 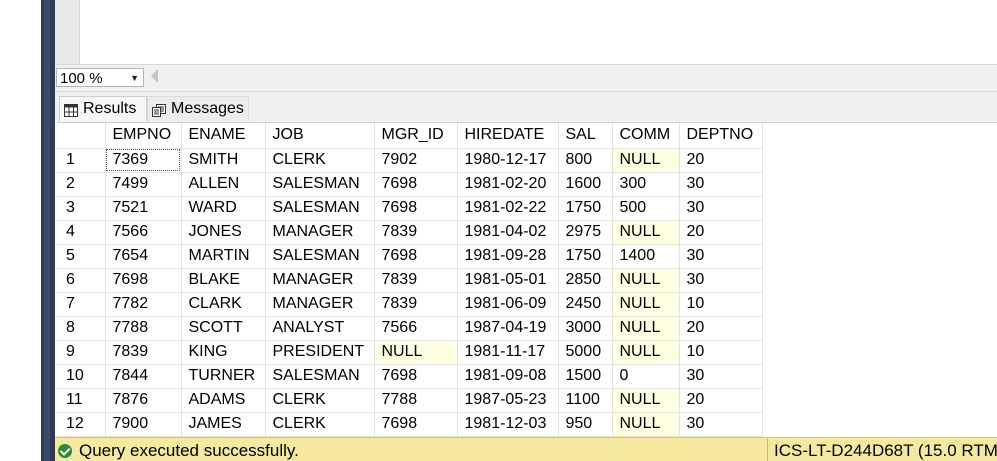 I want to click on table-cell: 0, so click(x=646, y=376).